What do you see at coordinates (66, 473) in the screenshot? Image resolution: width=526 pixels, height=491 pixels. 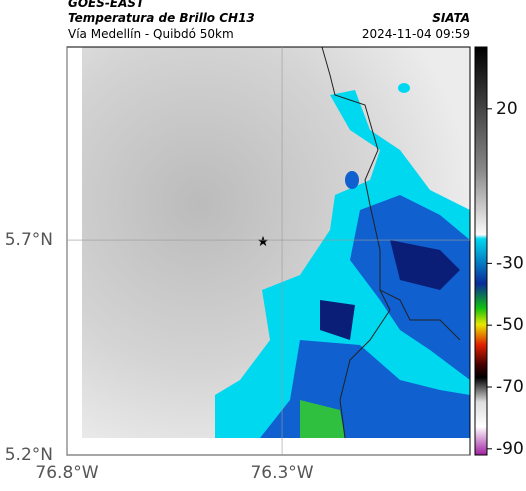 I see `x-tick-label: 76.8°W` at bounding box center [66, 473].